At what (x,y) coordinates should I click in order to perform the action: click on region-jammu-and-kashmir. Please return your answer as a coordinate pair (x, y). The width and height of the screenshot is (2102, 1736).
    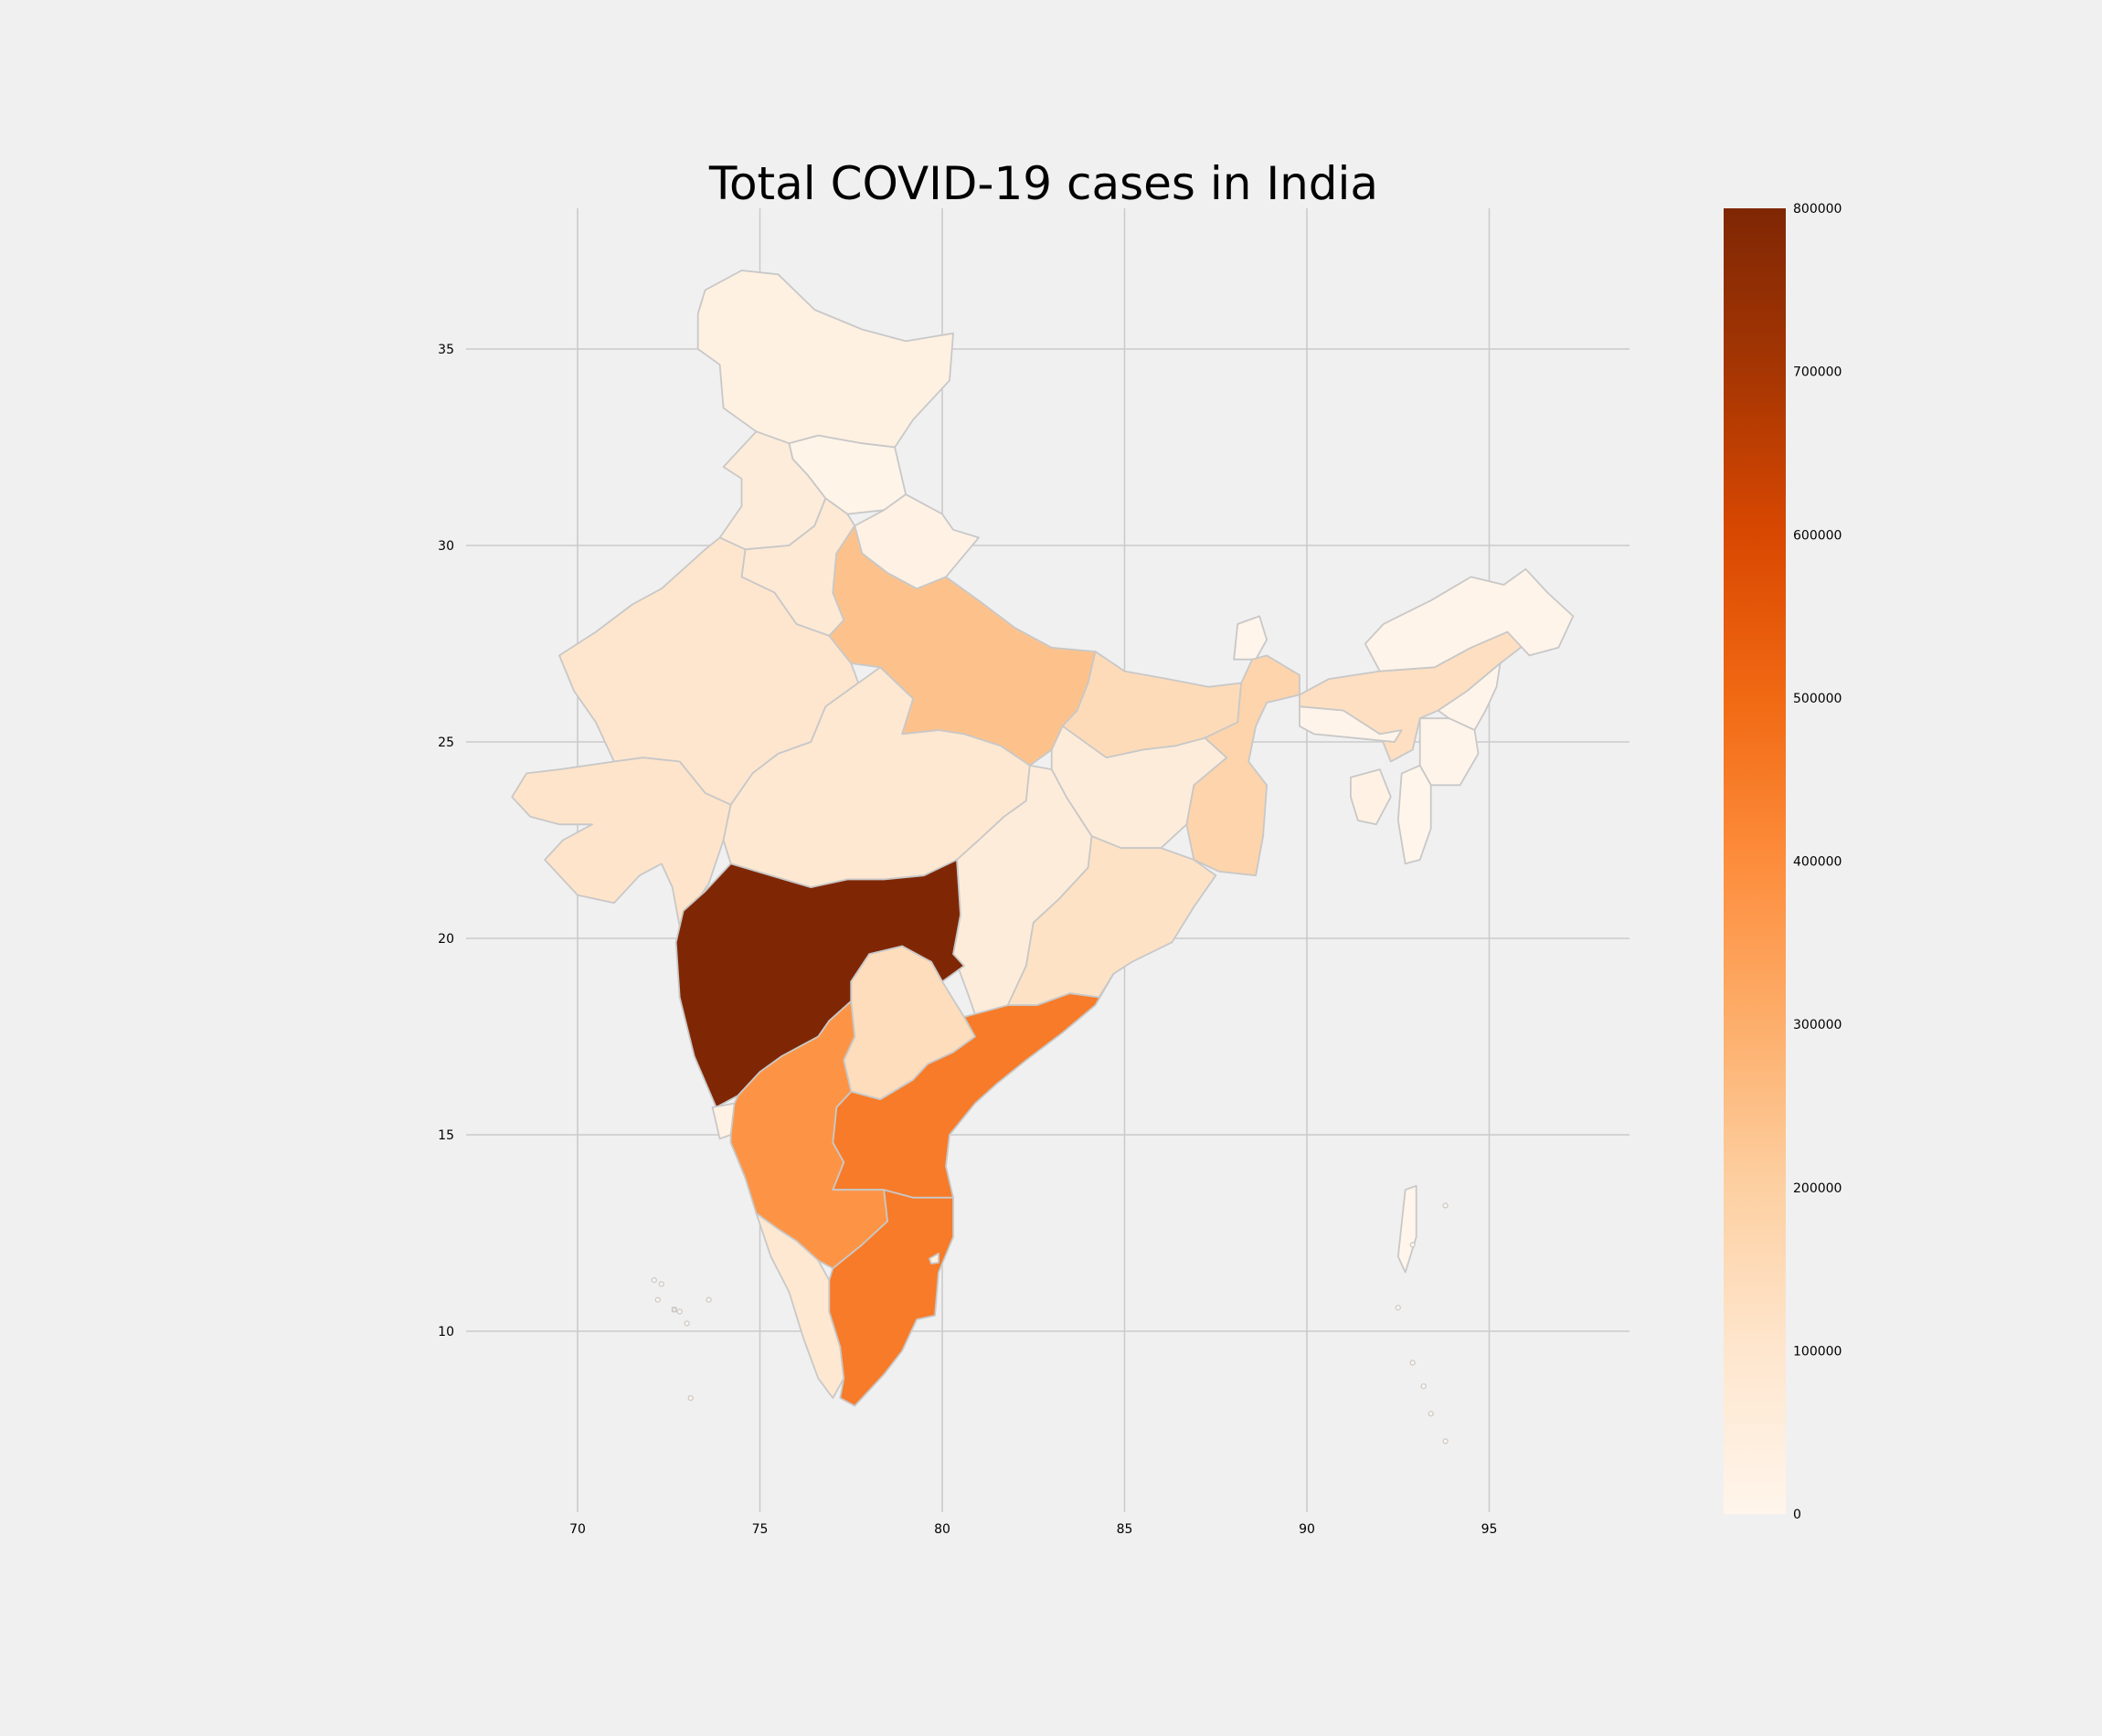
    Looking at the image, I should click on (825, 359).